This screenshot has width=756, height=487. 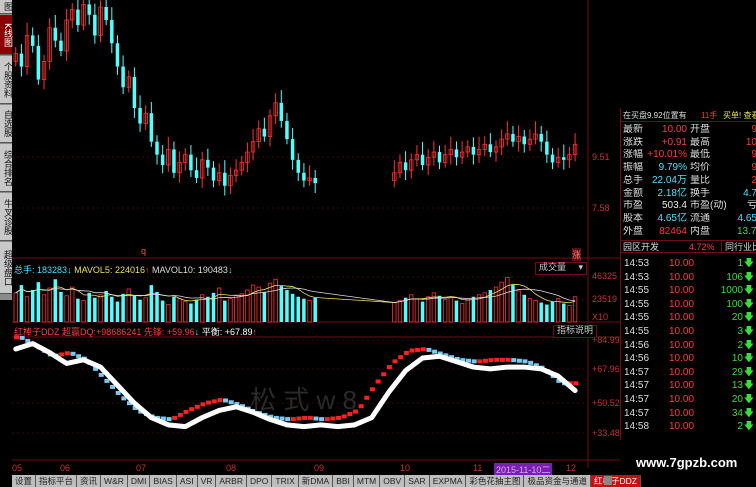 I want to click on quote-value: 503.4, so click(x=674, y=206).